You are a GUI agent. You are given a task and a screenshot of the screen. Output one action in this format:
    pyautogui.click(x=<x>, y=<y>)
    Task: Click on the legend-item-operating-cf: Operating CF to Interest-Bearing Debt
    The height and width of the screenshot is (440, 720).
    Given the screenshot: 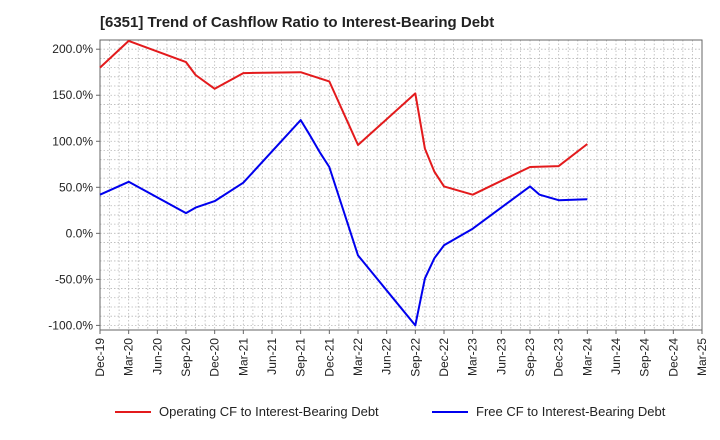 What is the action you would take?
    pyautogui.click(x=247, y=411)
    